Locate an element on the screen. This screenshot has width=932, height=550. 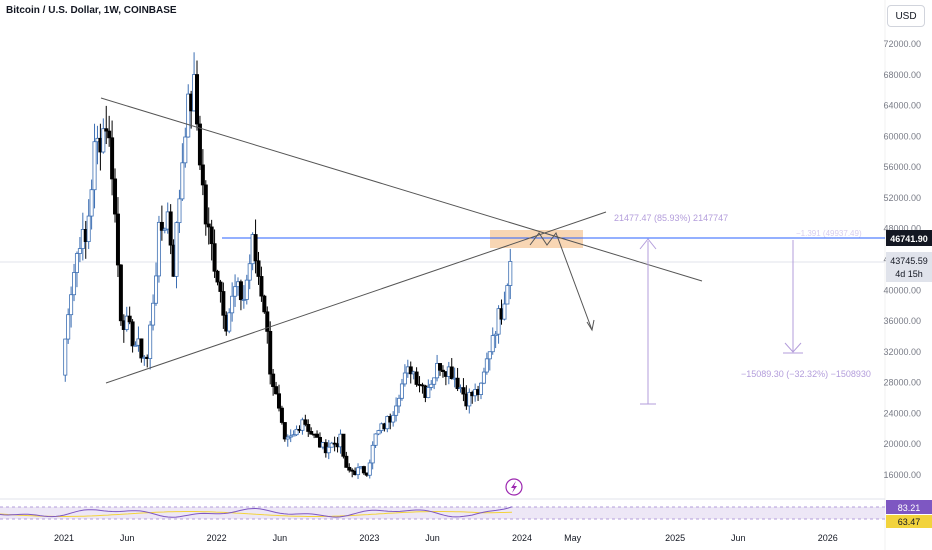
upper-measure-label: 21477.47 (85.93%) 2147747 is located at coordinates (671, 218).